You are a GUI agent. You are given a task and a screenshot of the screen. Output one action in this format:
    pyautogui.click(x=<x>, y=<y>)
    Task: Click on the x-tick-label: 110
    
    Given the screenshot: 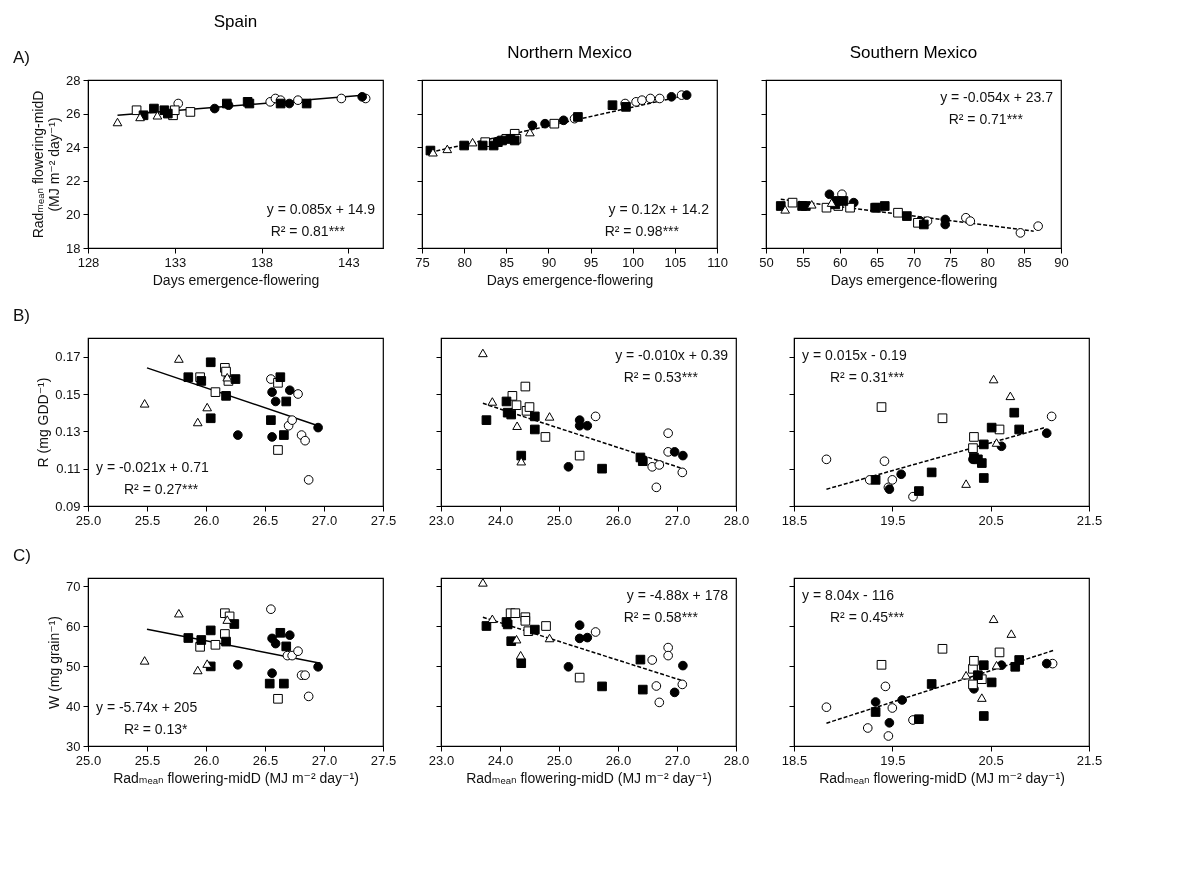 What is the action you would take?
    pyautogui.click(x=717, y=262)
    